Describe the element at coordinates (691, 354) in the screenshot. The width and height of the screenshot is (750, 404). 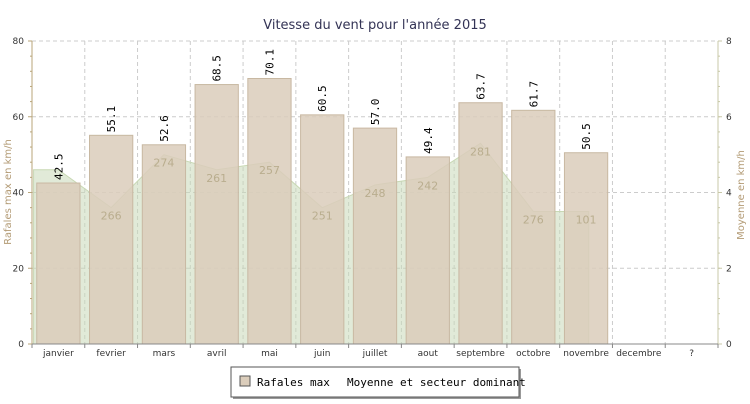
I see `x-tick-label: ?` at that location.